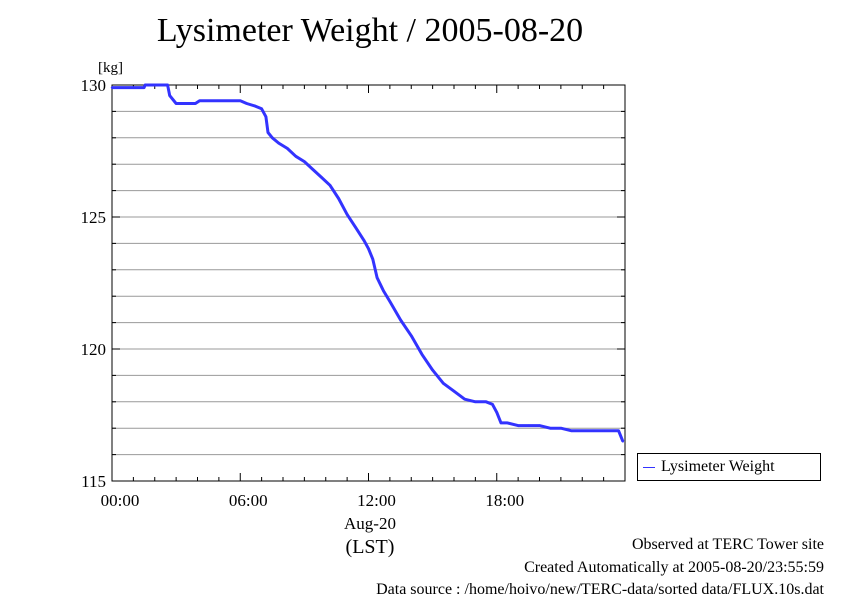  What do you see at coordinates (120, 500) in the screenshot?
I see `x-tick-label: 00:00` at bounding box center [120, 500].